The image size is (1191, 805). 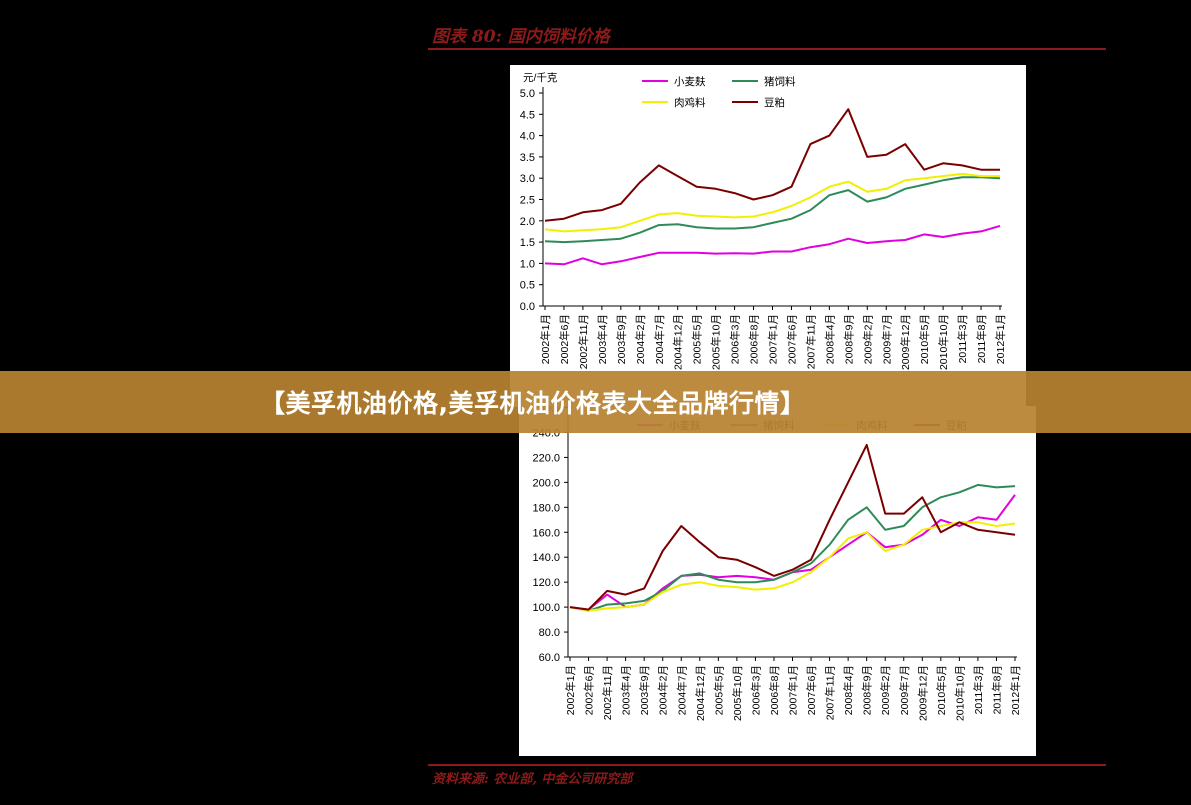 What do you see at coordinates (546, 558) in the screenshot?
I see `y-tick-label: 140.0` at bounding box center [546, 558].